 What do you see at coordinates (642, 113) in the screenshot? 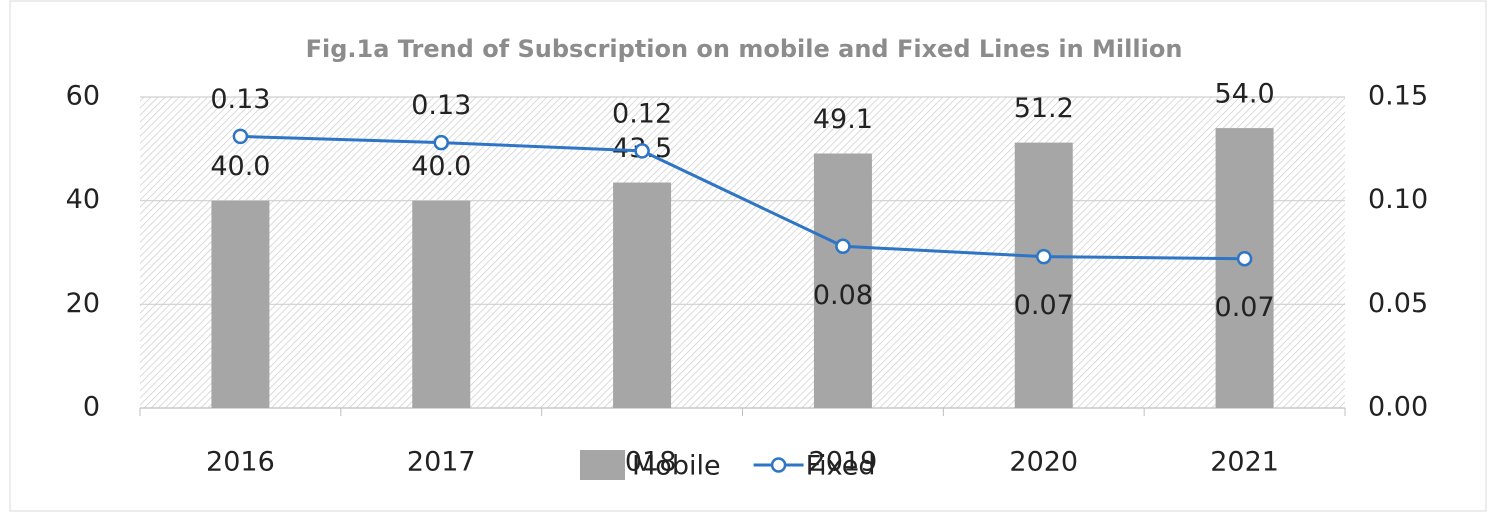
I see `line-value-label: 0.12` at bounding box center [642, 113].